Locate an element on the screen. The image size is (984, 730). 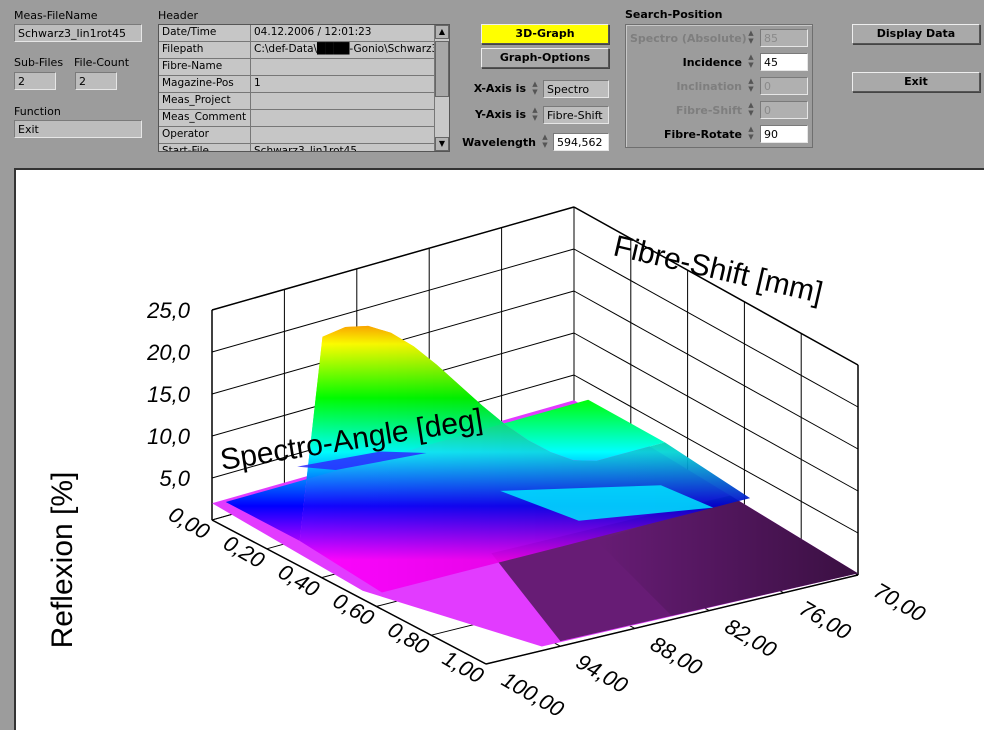
spectro-tick-label: 0,00 is located at coordinates (189, 522).